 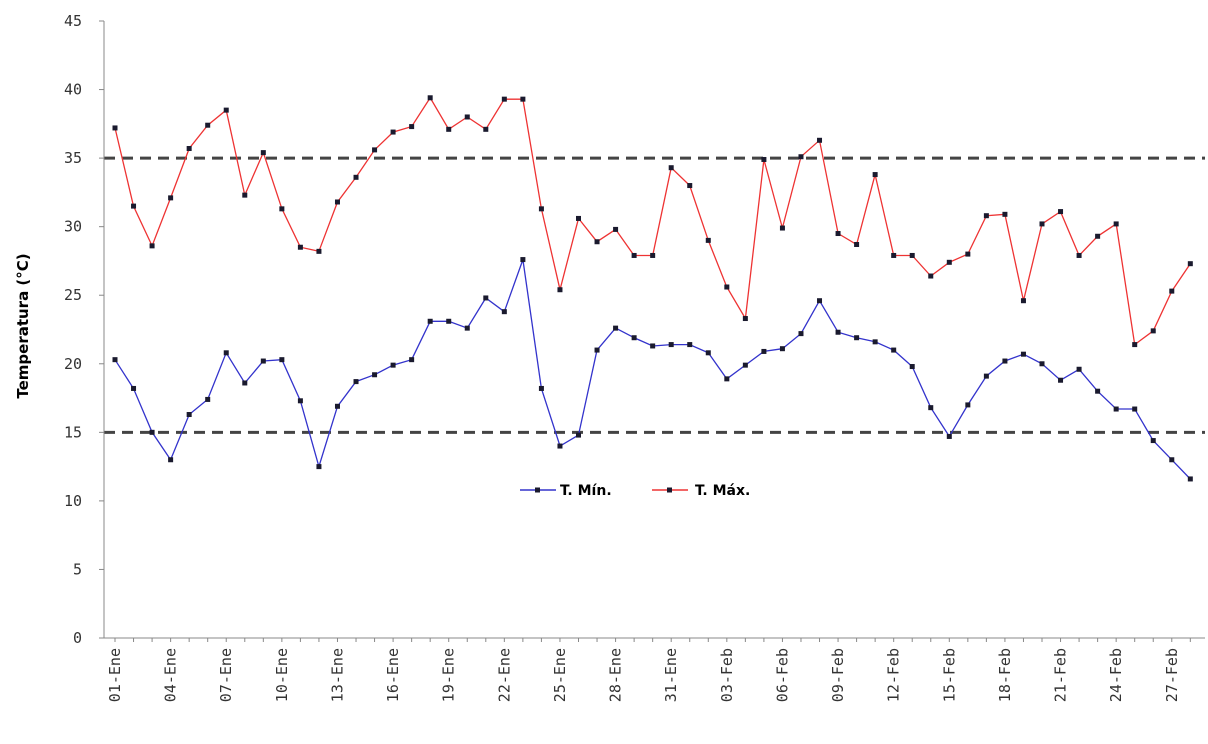 I want to click on y-tick-label: 15, so click(x=73, y=432).